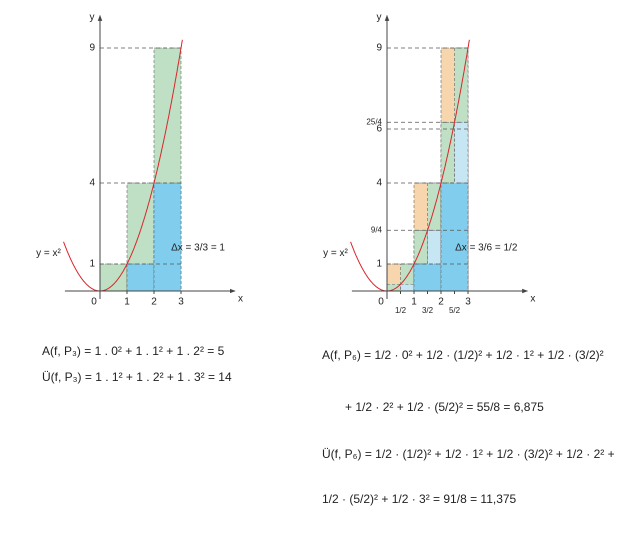 This screenshot has width=640, height=536. I want to click on formula: + 1/2 · 2² + 1/2 · (5/2)² = 55/8 = 6,875, so click(444, 407).